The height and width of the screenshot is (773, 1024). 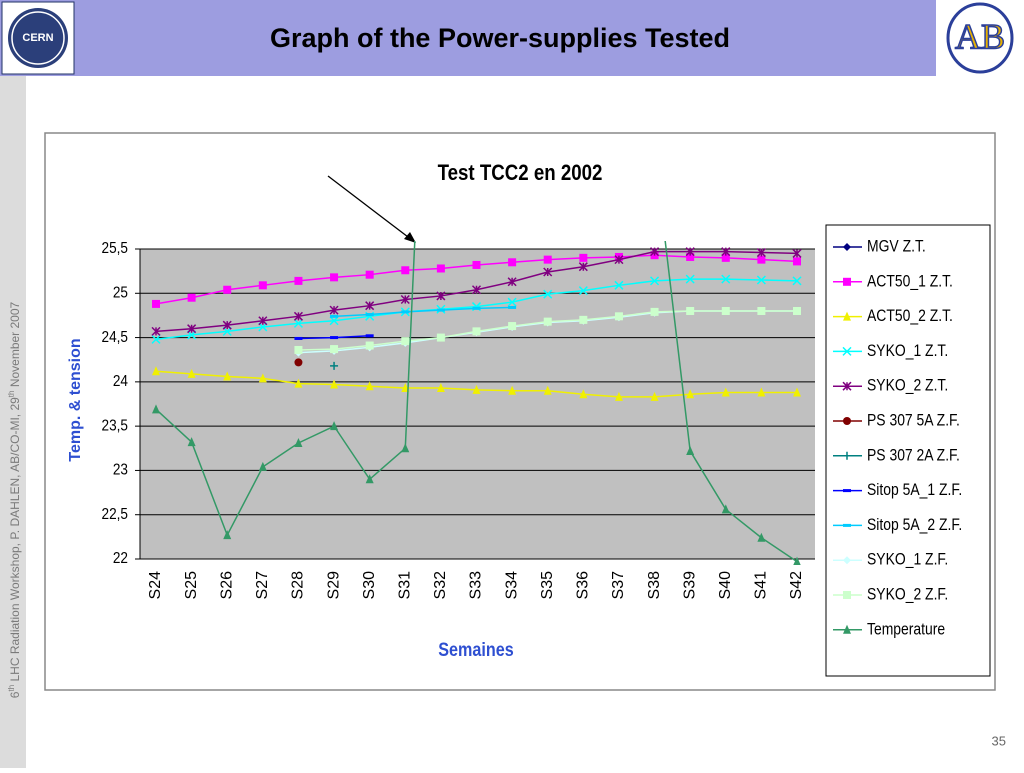 I want to click on header-bar, so click(x=512, y=38).